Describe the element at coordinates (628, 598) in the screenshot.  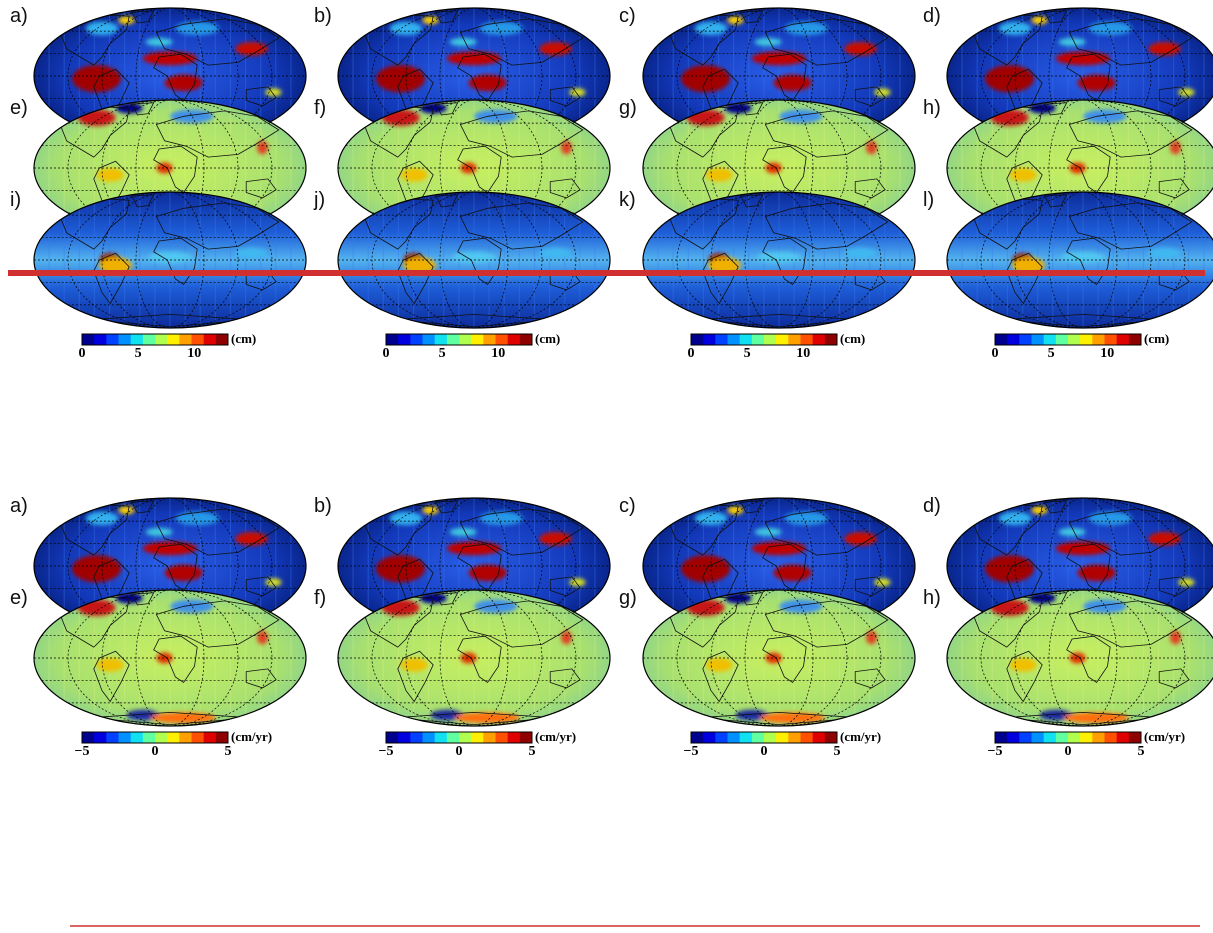
I see `panel-label: g)` at that location.